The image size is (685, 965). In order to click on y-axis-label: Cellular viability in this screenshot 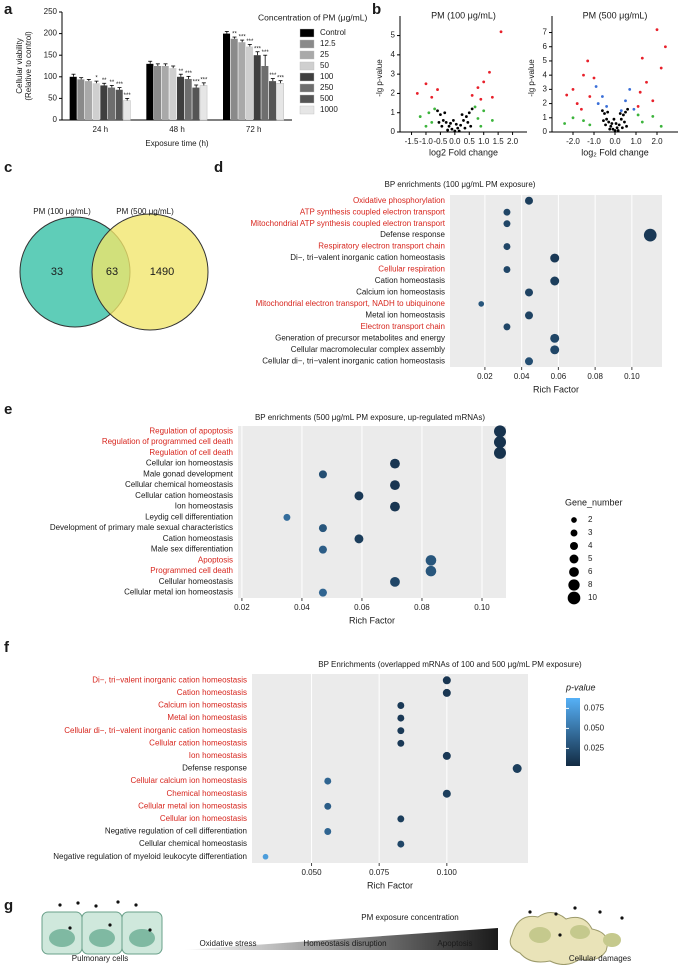, I will do `click(19, 66)`.